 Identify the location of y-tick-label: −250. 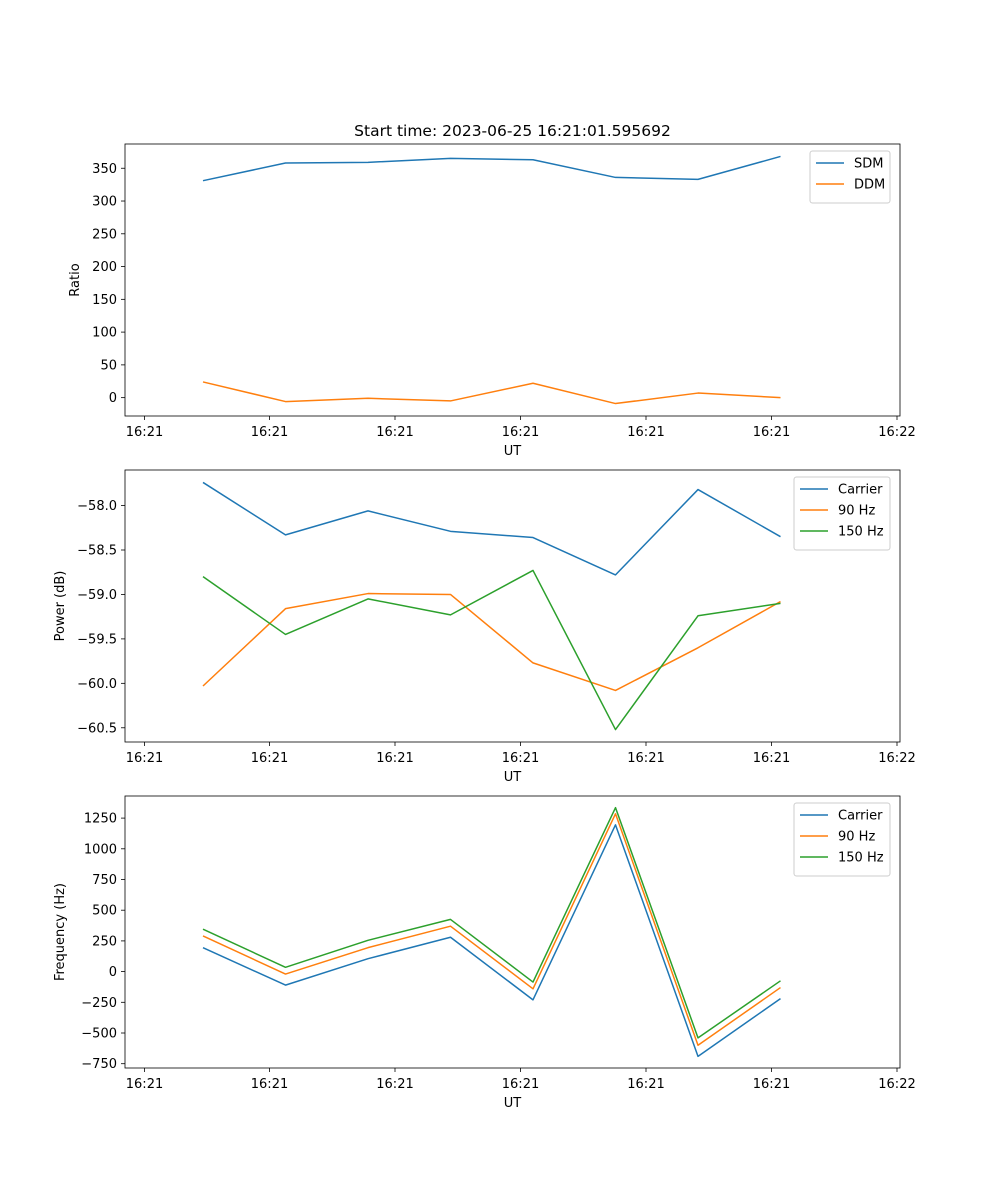
(99, 1003).